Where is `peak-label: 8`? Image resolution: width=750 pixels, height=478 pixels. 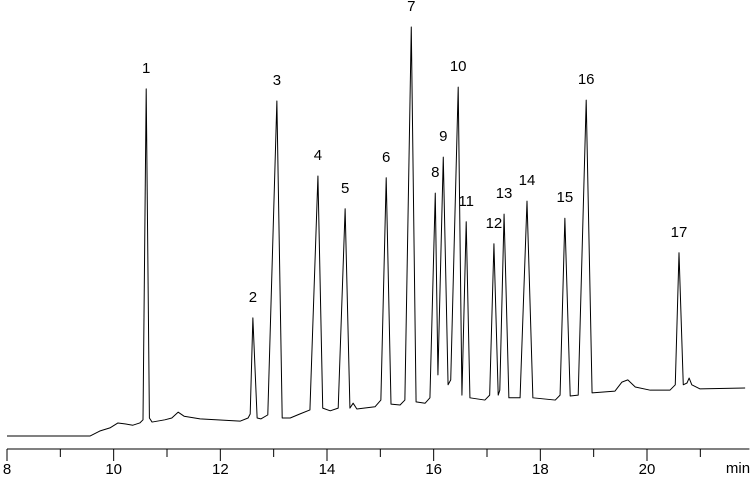
peak-label: 8 is located at coordinates (435, 172).